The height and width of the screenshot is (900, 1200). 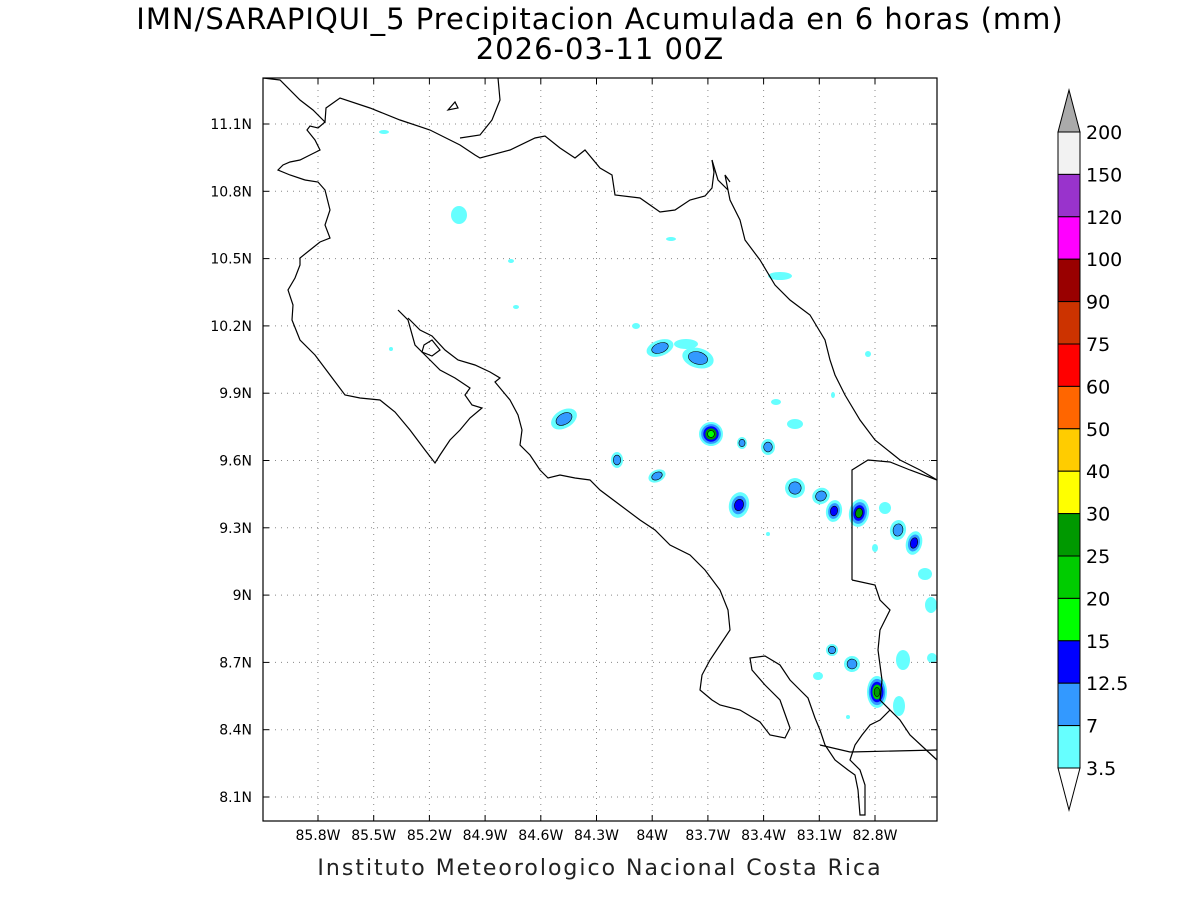 What do you see at coordinates (231, 192) in the screenshot?
I see `lat-tick-label: 10.8N` at bounding box center [231, 192].